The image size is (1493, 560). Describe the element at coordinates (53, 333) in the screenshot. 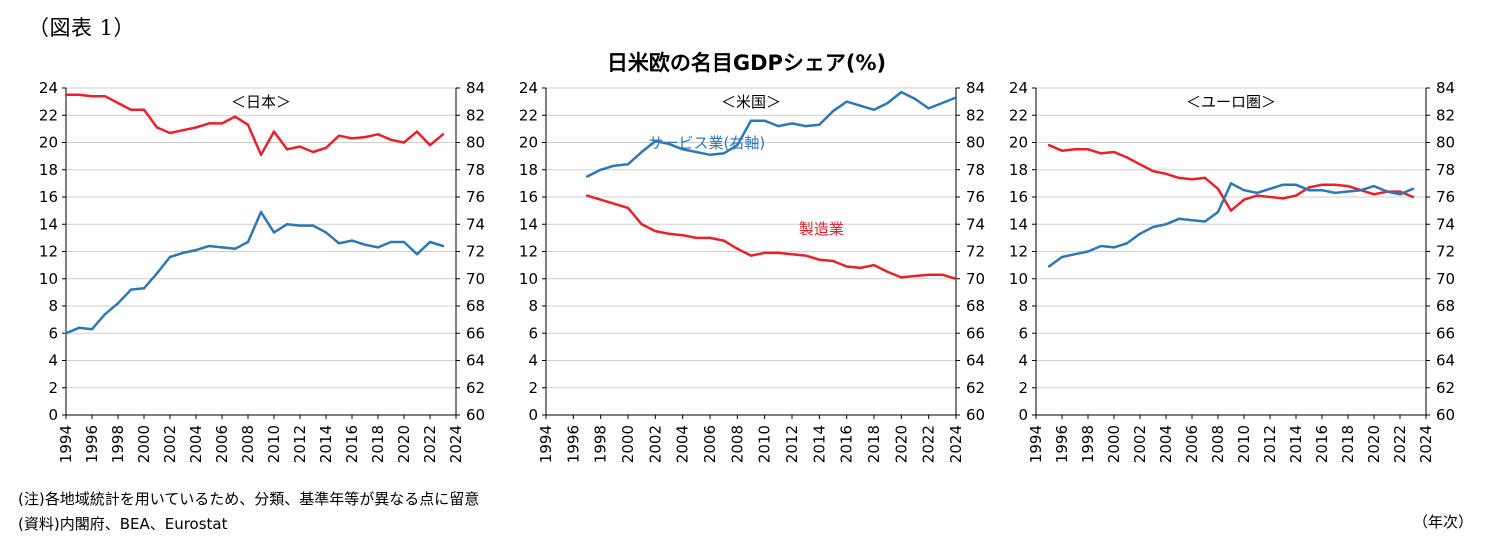

I see `left-tick-label: 6` at that location.